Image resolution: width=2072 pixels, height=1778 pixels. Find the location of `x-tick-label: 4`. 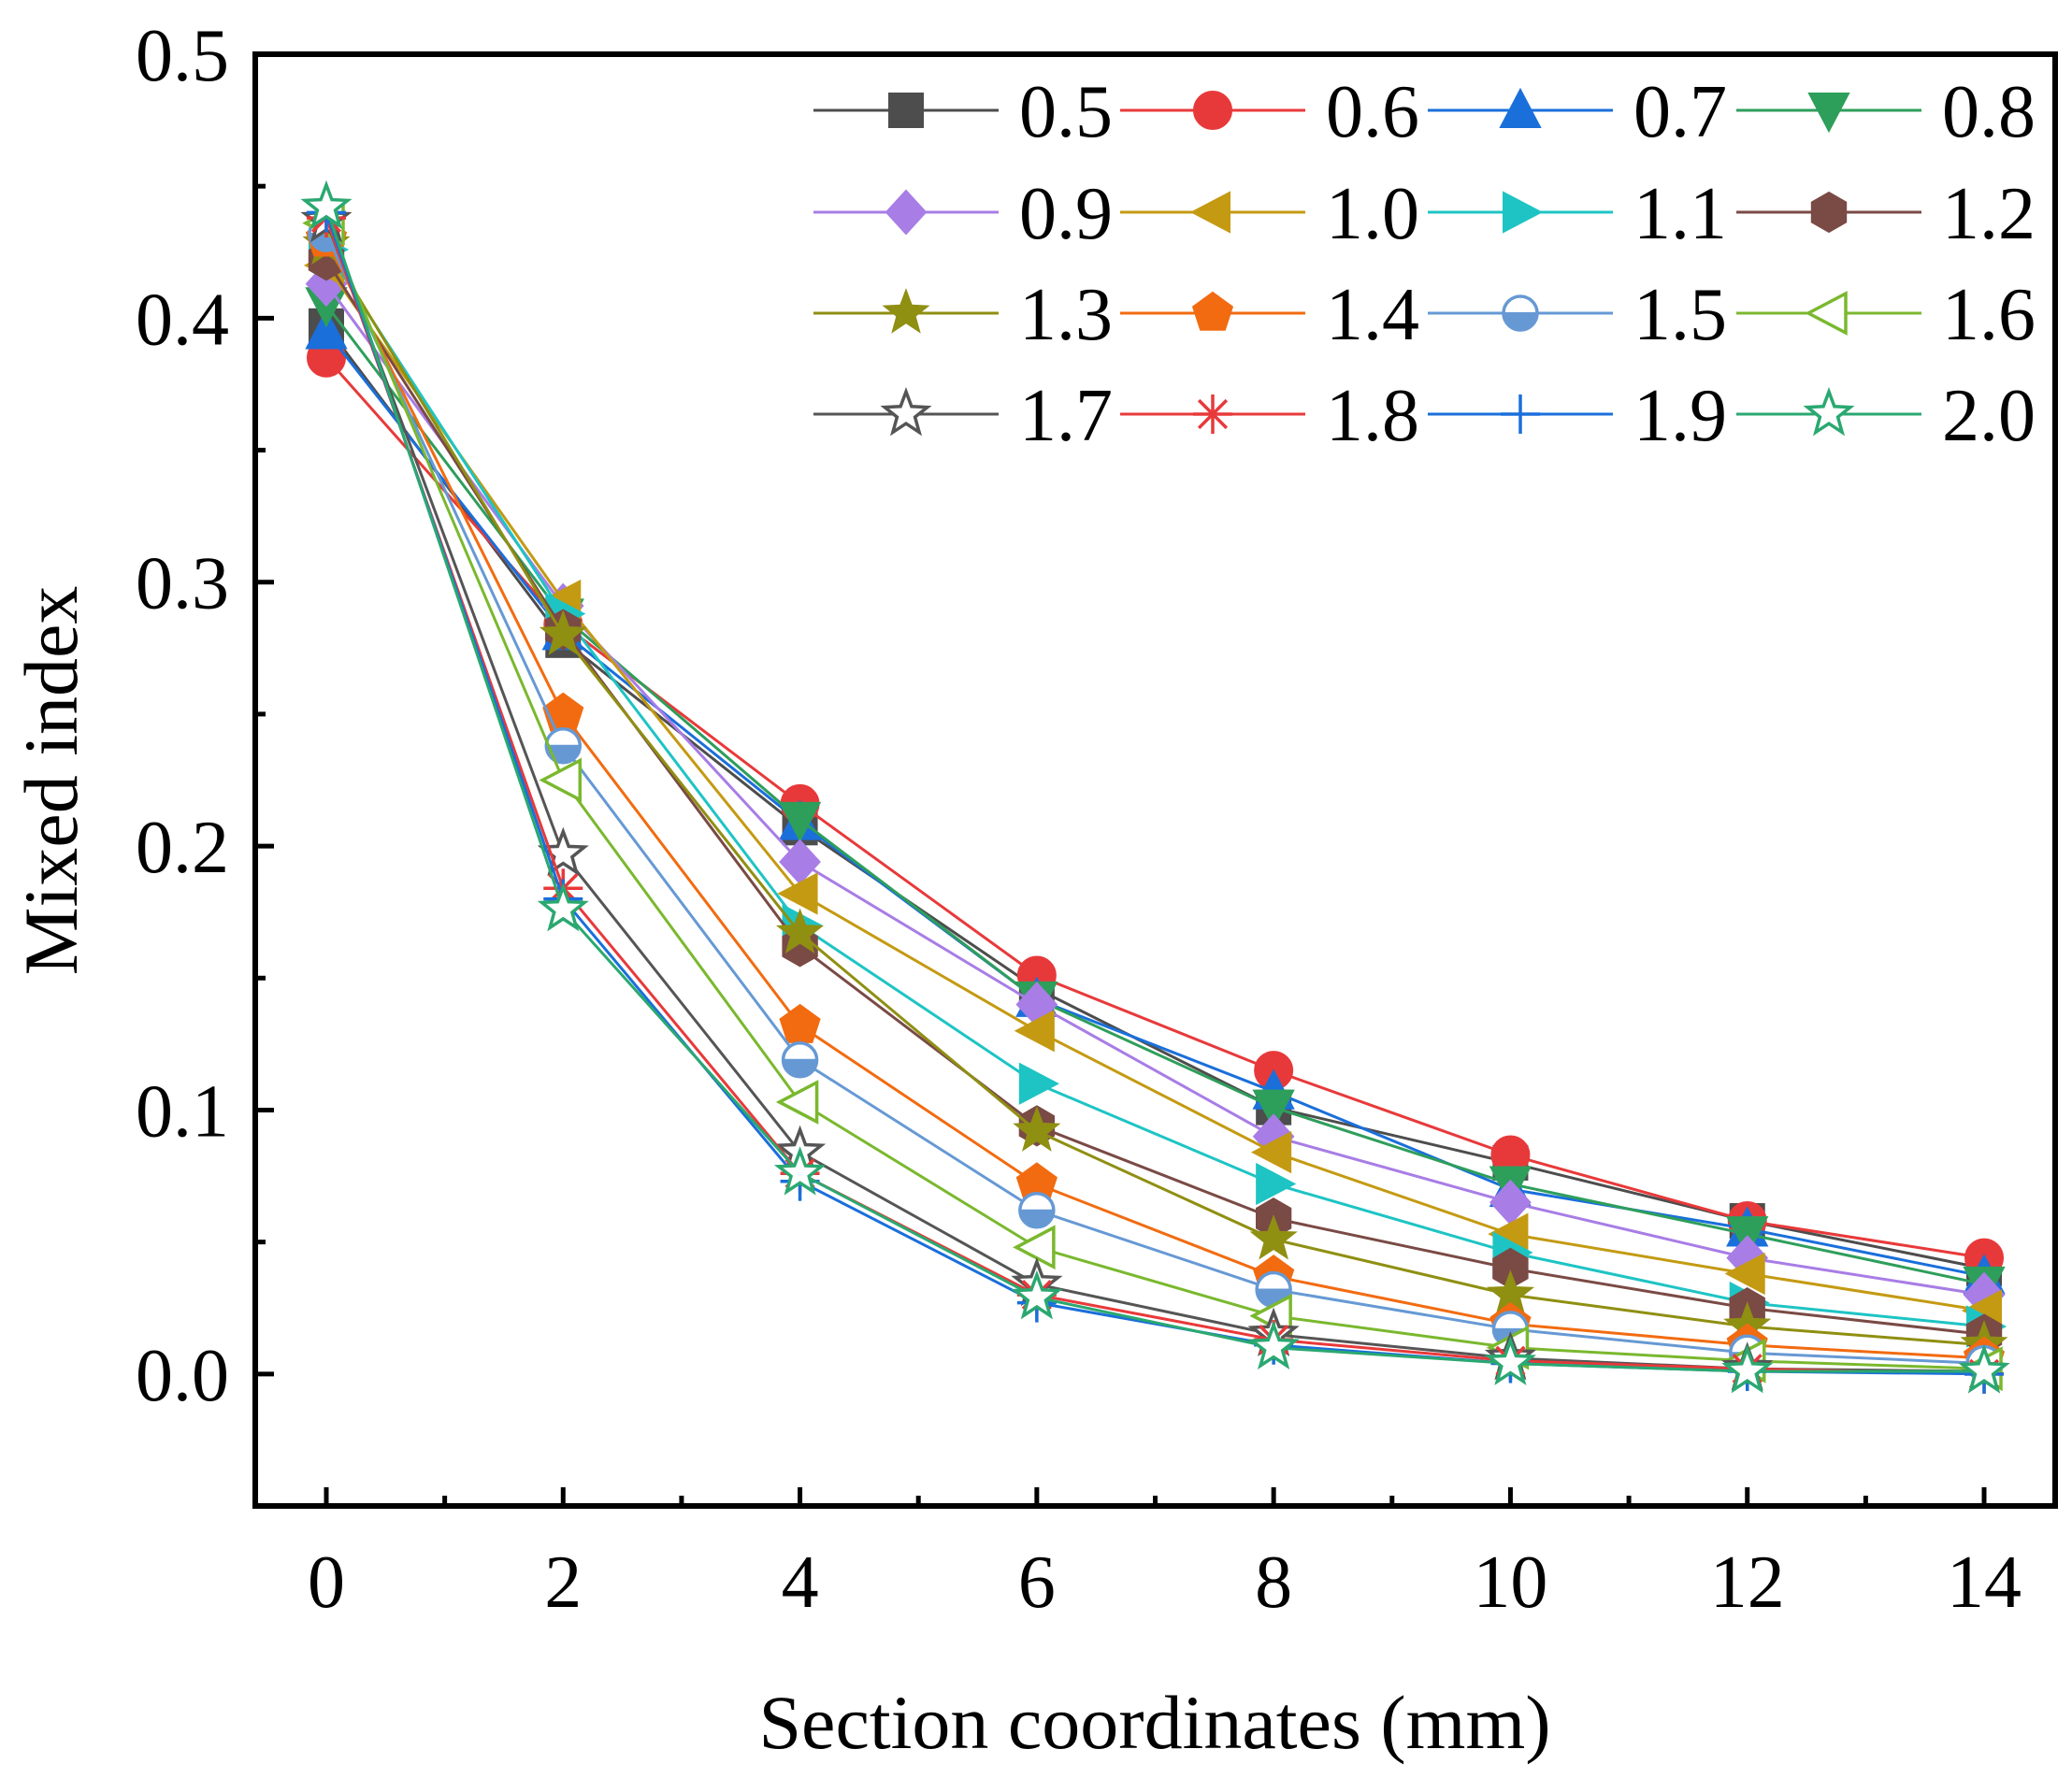

x-tick-label: 4 is located at coordinates (801, 1582).